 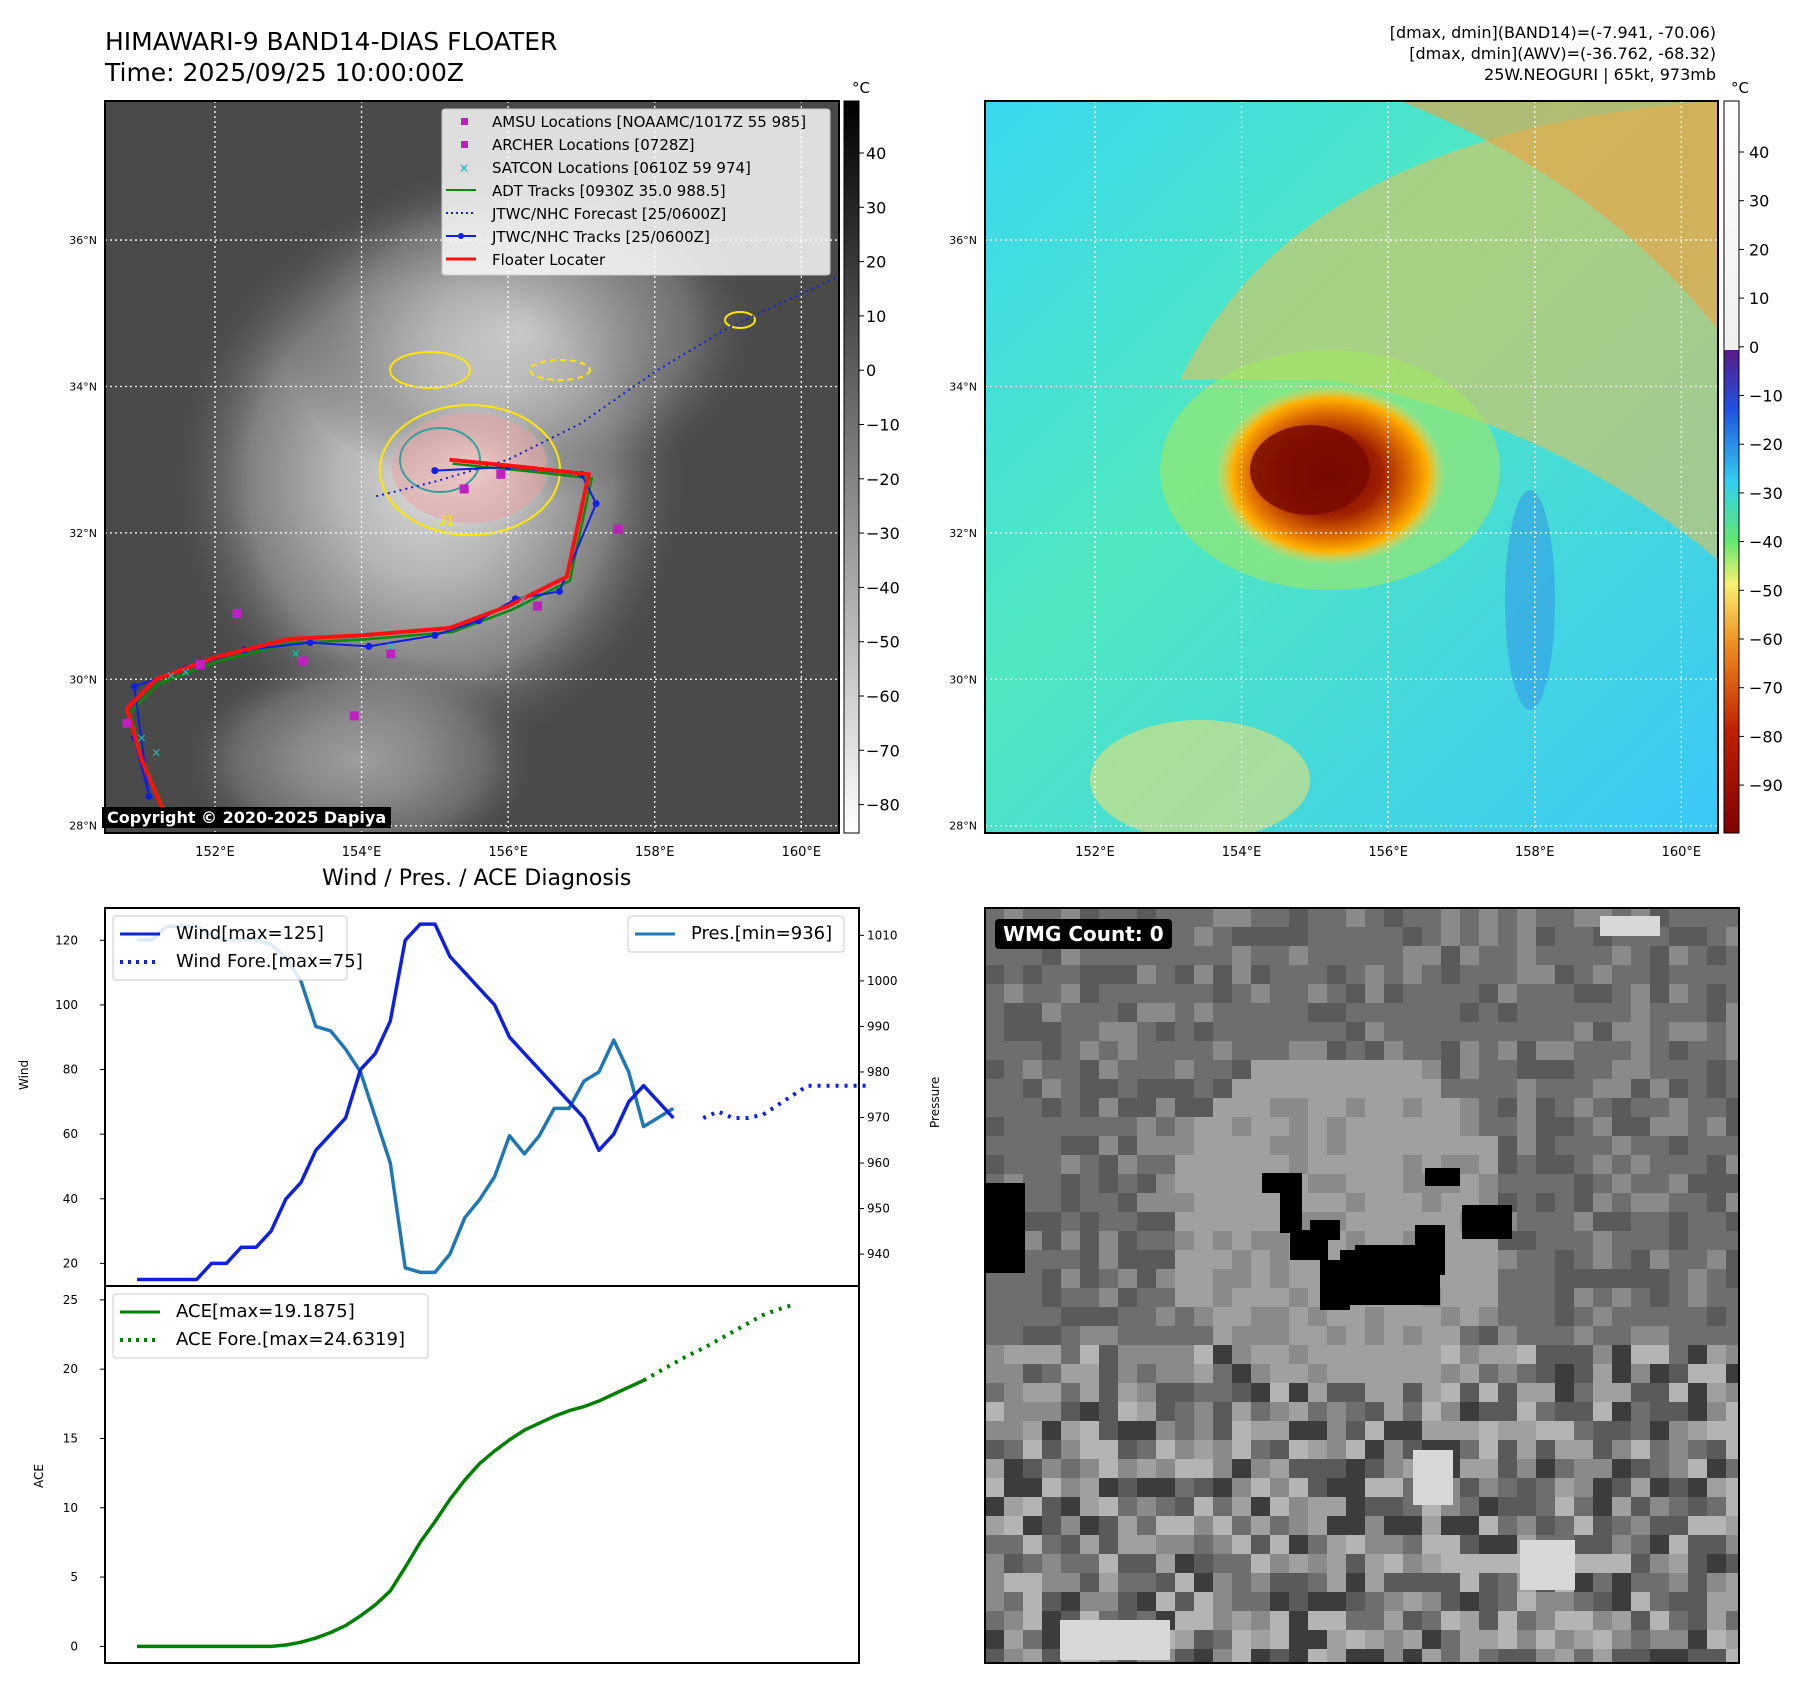 What do you see at coordinates (1083, 934) in the screenshot?
I see `wmg-count-badge: WMG Count: 0` at bounding box center [1083, 934].